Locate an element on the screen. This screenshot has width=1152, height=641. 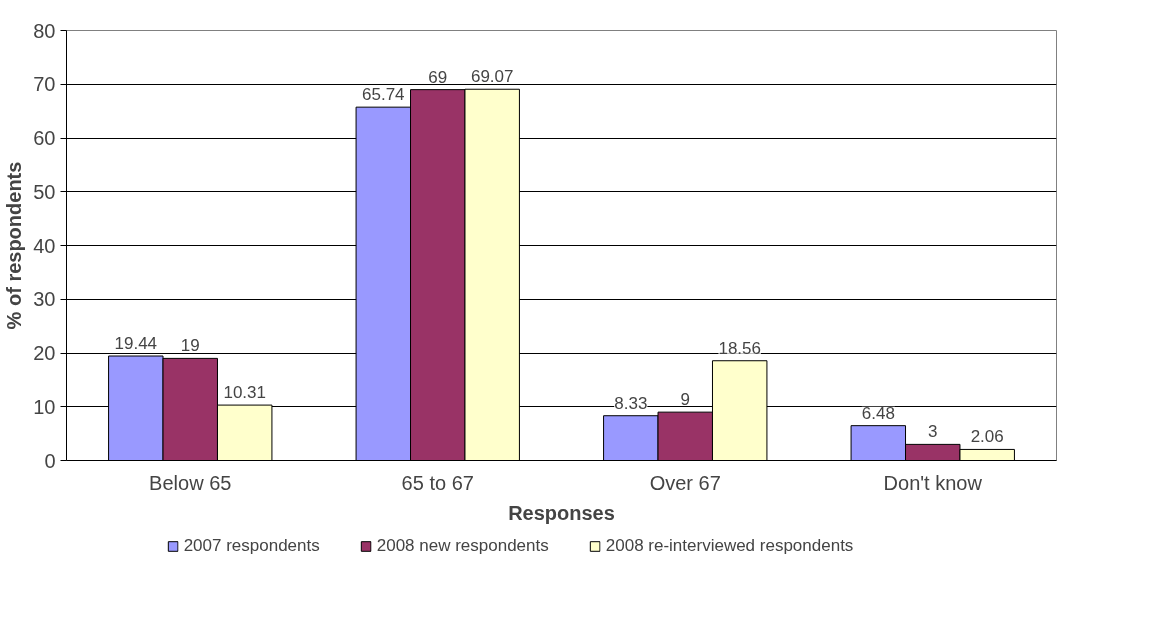
y-tick-label: 60 is located at coordinates (44, 138).